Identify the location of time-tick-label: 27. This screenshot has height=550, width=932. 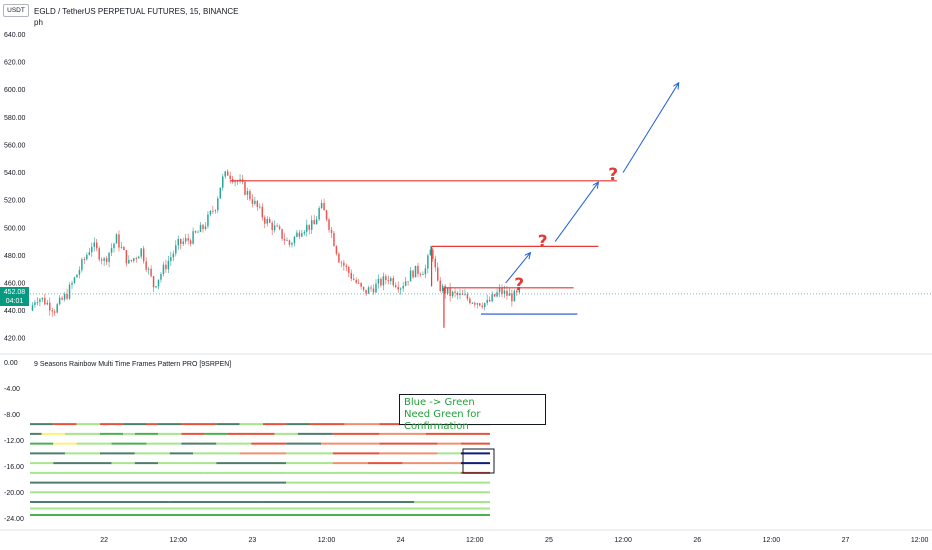
(846, 540).